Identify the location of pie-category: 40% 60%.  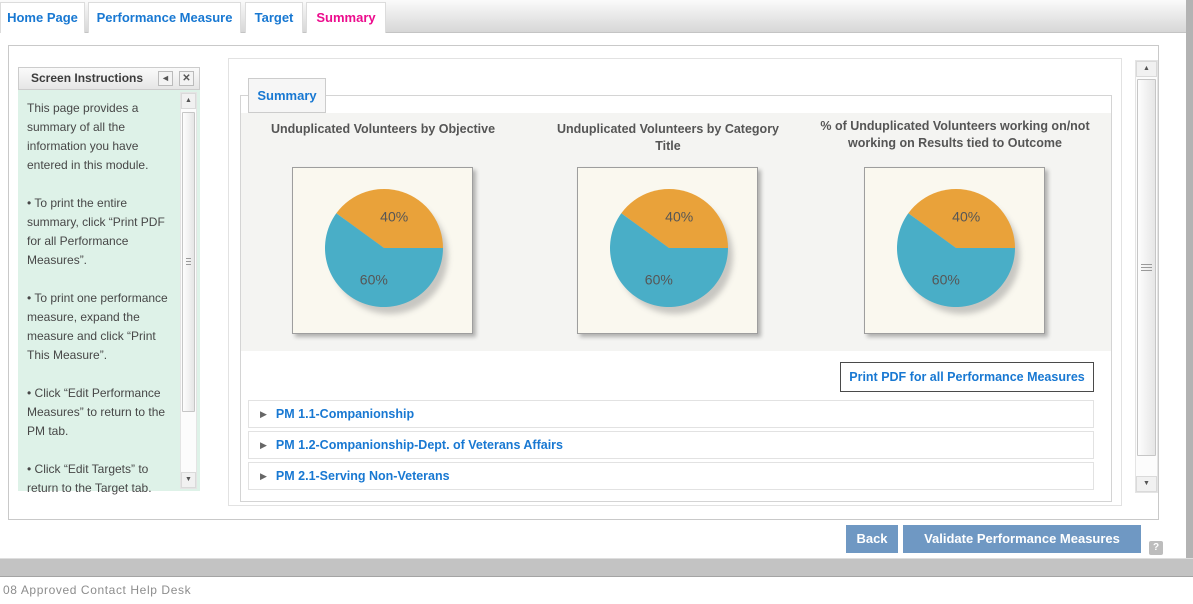
(667, 253).